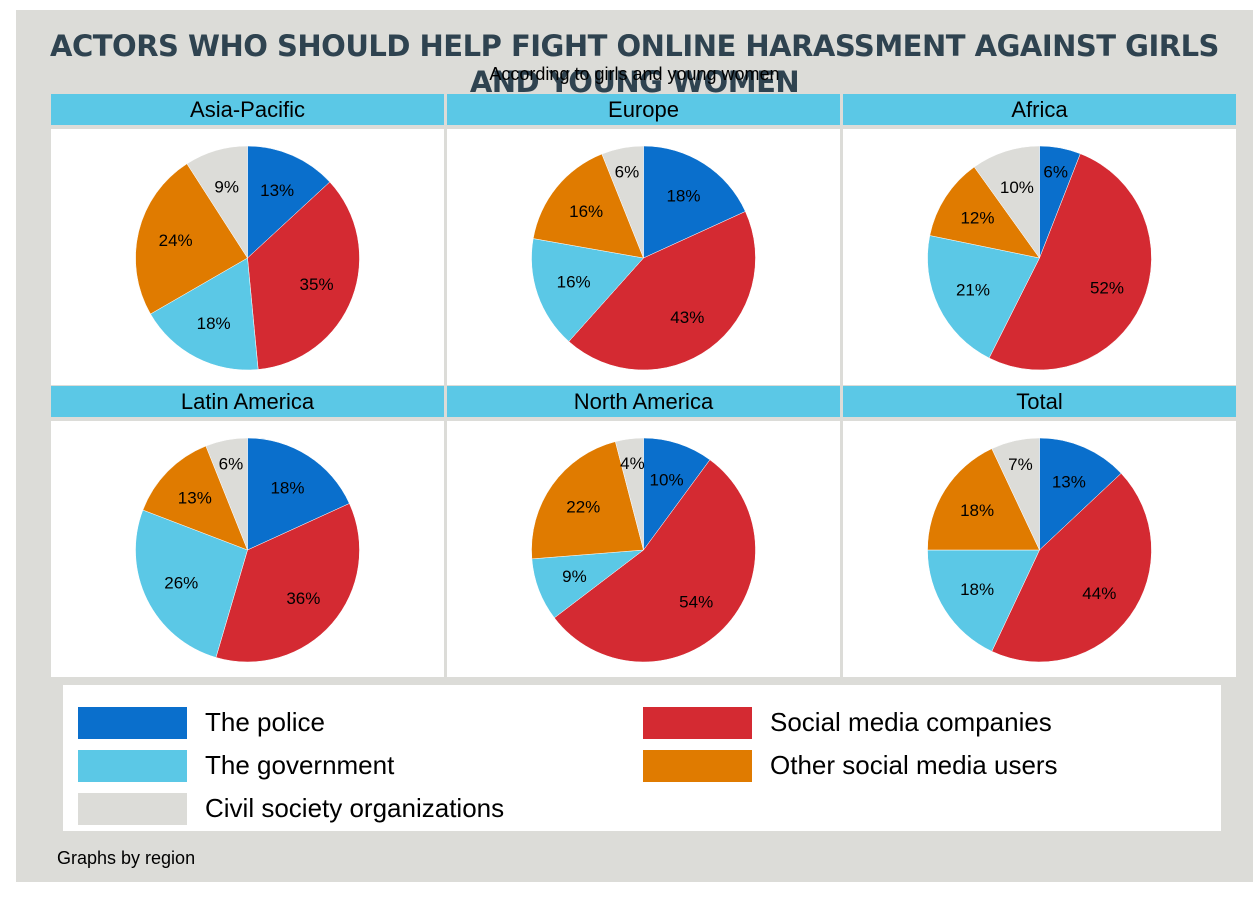  I want to click on pie-panel-latin-america: 18% 36% 26% 13% 6%, so click(247, 549).